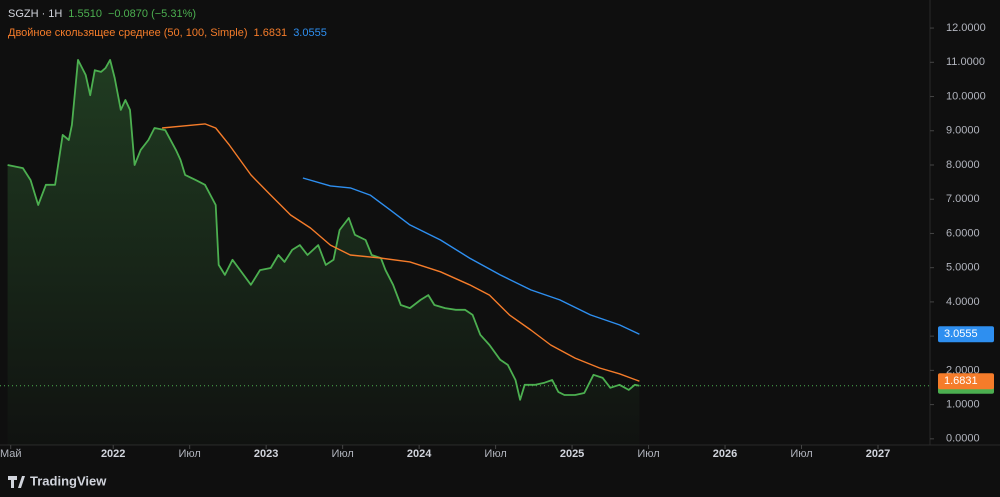  I want to click on logo-icon, so click(16, 482).